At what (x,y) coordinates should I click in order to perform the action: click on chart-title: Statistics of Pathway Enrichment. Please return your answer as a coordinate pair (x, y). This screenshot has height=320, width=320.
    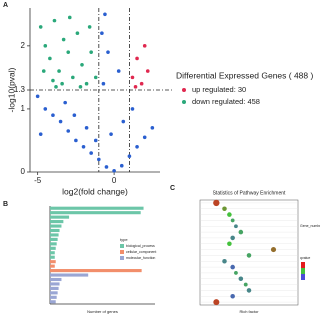
    Looking at the image, I should click on (249, 193).